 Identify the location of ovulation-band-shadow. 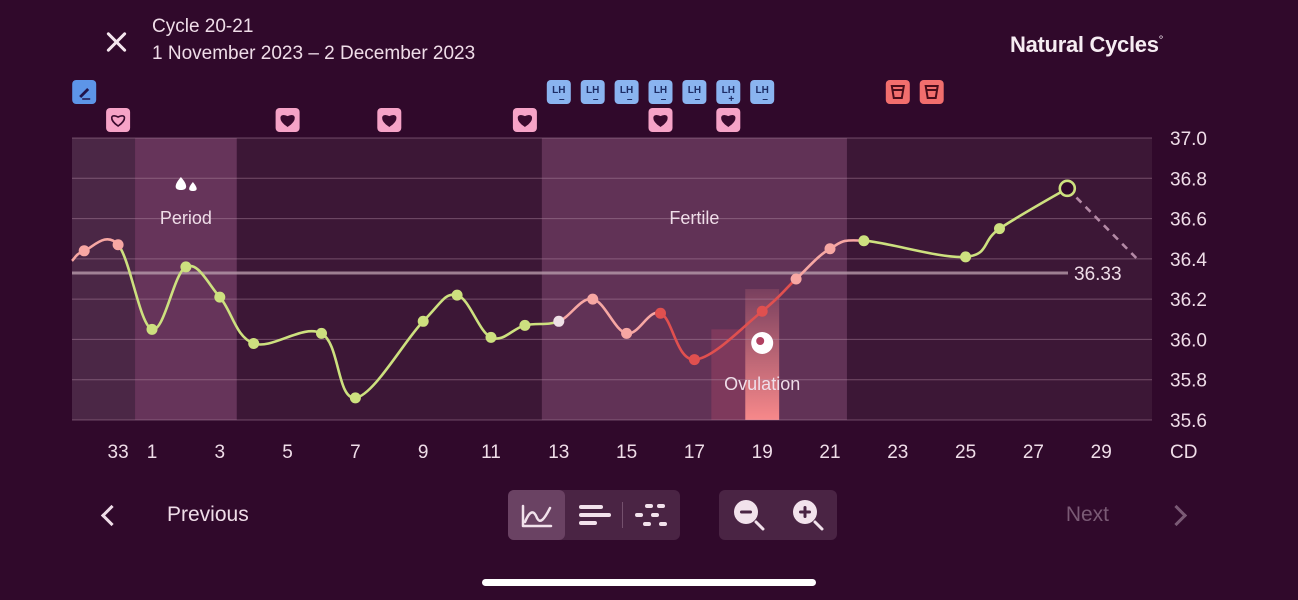
(728, 374).